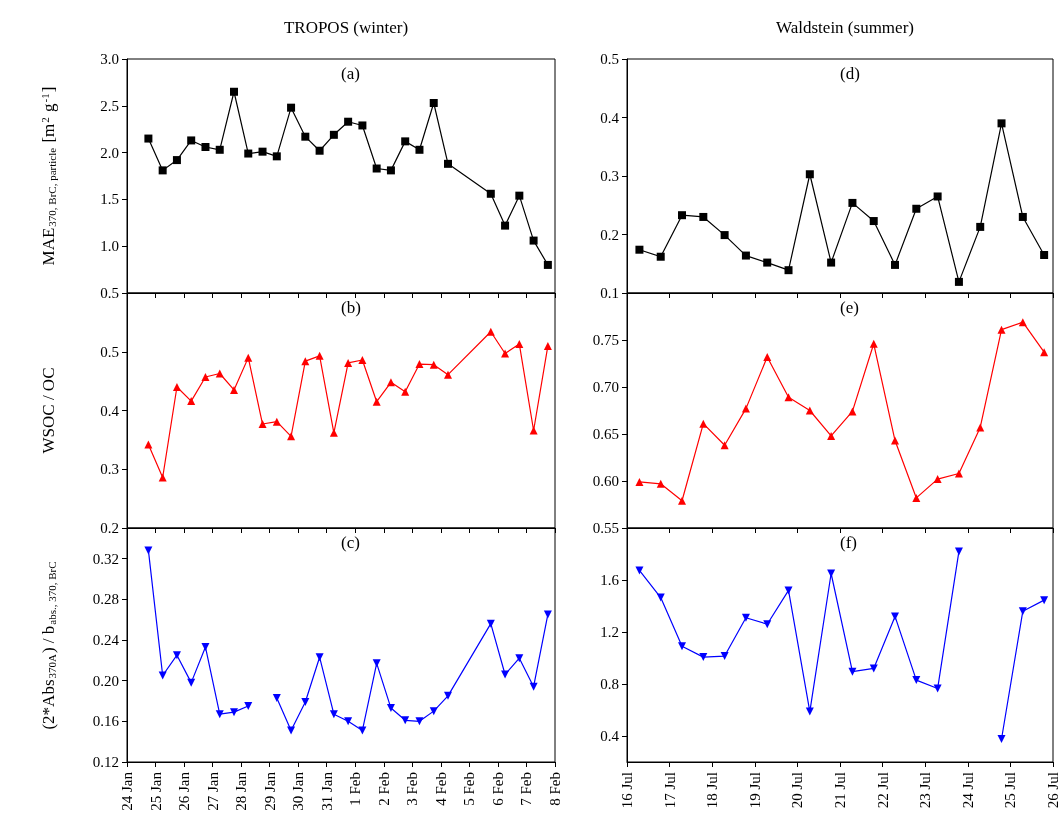  What do you see at coordinates (212, 791) in the screenshot?
I see `x-tick-label: 27 Jan` at bounding box center [212, 791].